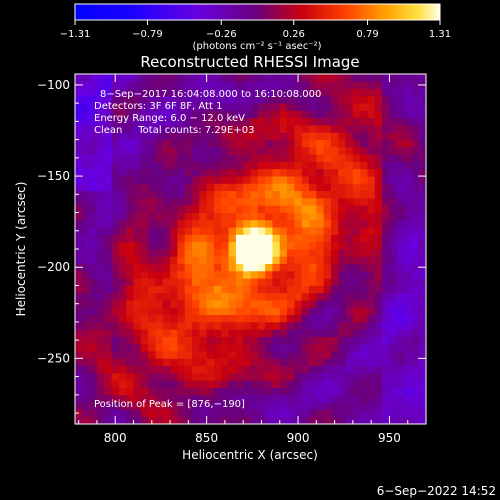  I want to click on y-axis-label: Heliocentric Y (arcsec), so click(21, 249).